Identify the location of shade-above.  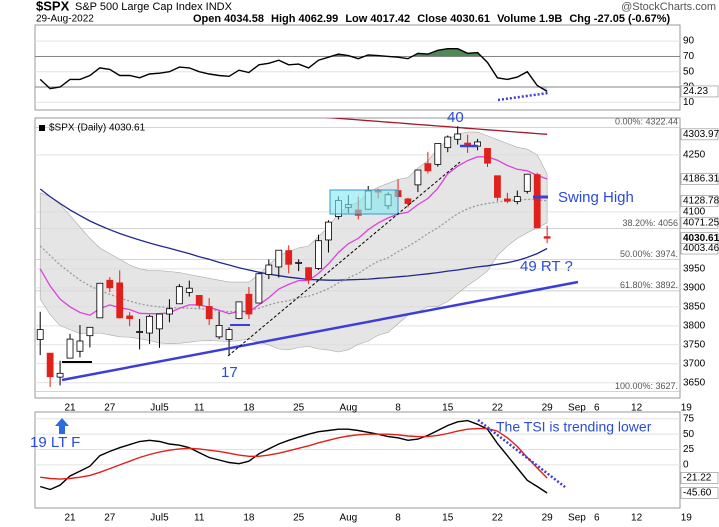
(406, 52).